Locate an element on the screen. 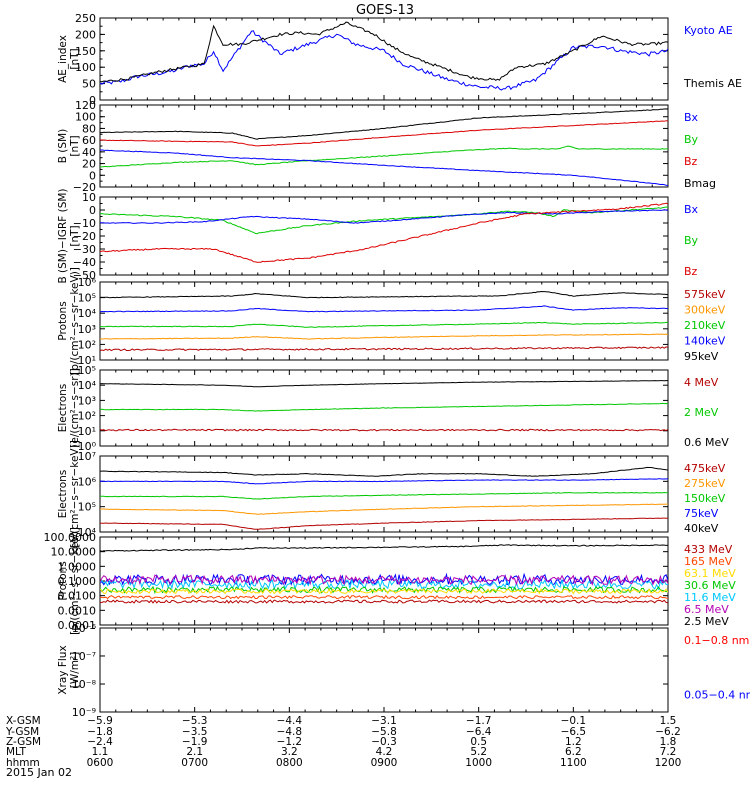 The height and width of the screenshot is (800, 750). x-row-value: 1000 is located at coordinates (478, 763).